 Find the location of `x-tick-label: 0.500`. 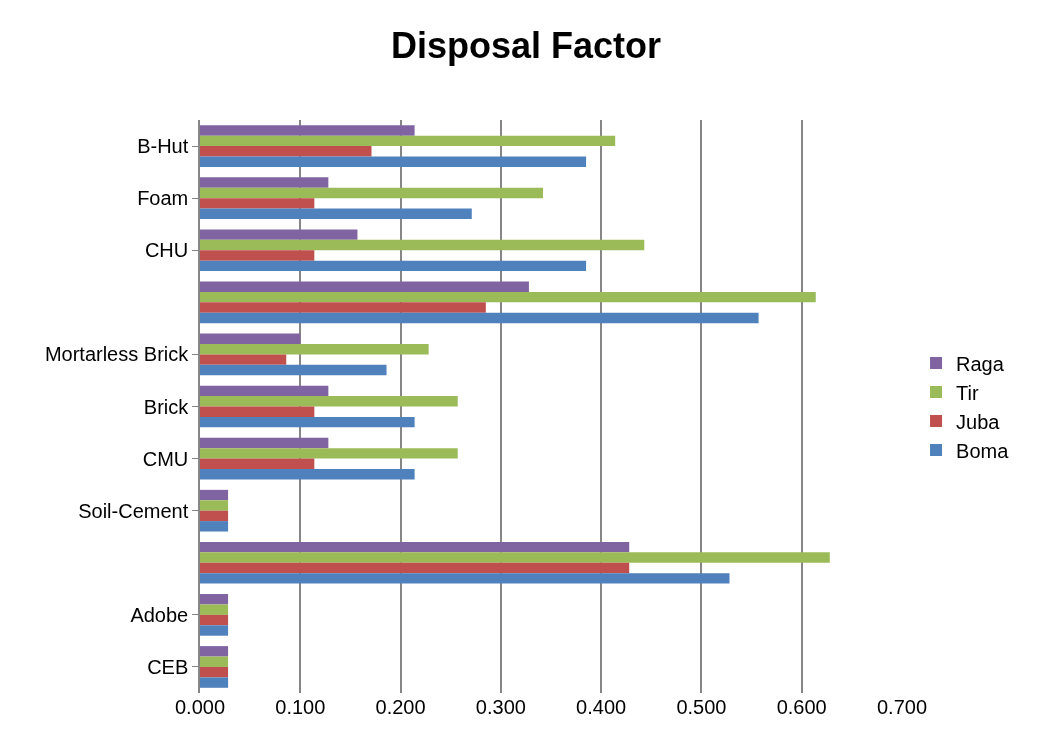

x-tick-label: 0.500 is located at coordinates (701, 707).